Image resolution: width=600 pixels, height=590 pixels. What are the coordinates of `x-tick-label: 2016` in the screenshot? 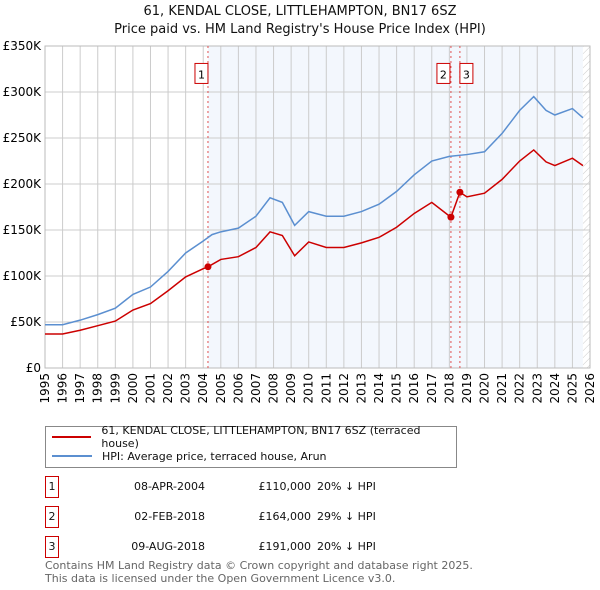 It's located at (414, 388).